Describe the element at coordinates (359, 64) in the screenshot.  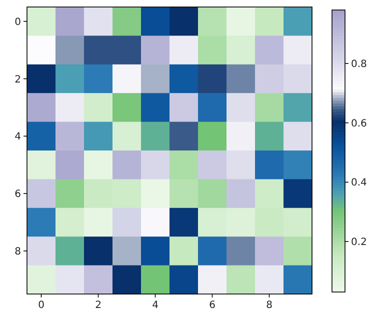
I see `color-bar-label: 0.8` at that location.